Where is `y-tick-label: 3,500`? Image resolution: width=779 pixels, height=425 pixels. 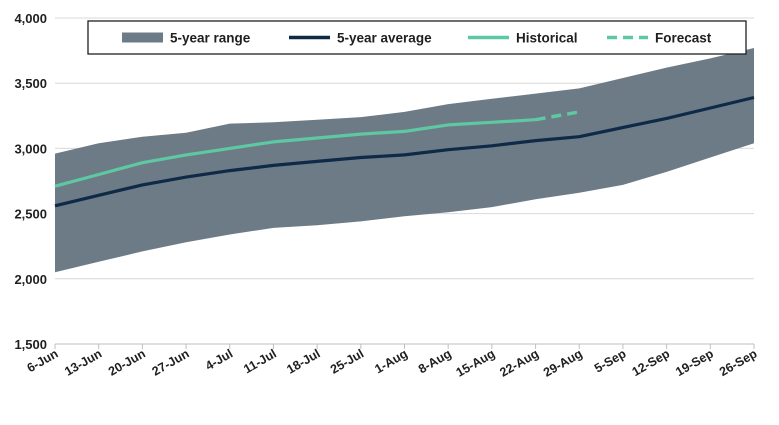 y-tick-label: 3,500 is located at coordinates (30, 83).